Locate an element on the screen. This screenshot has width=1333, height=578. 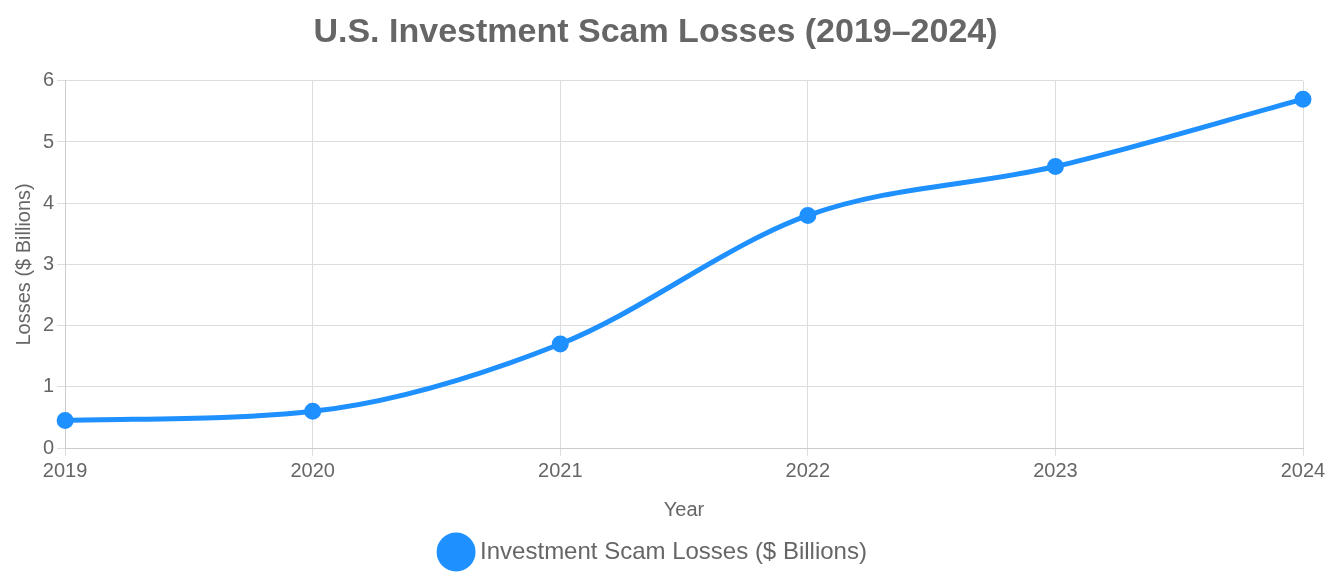
x-tick-label: 2023 is located at coordinates (1055, 469).